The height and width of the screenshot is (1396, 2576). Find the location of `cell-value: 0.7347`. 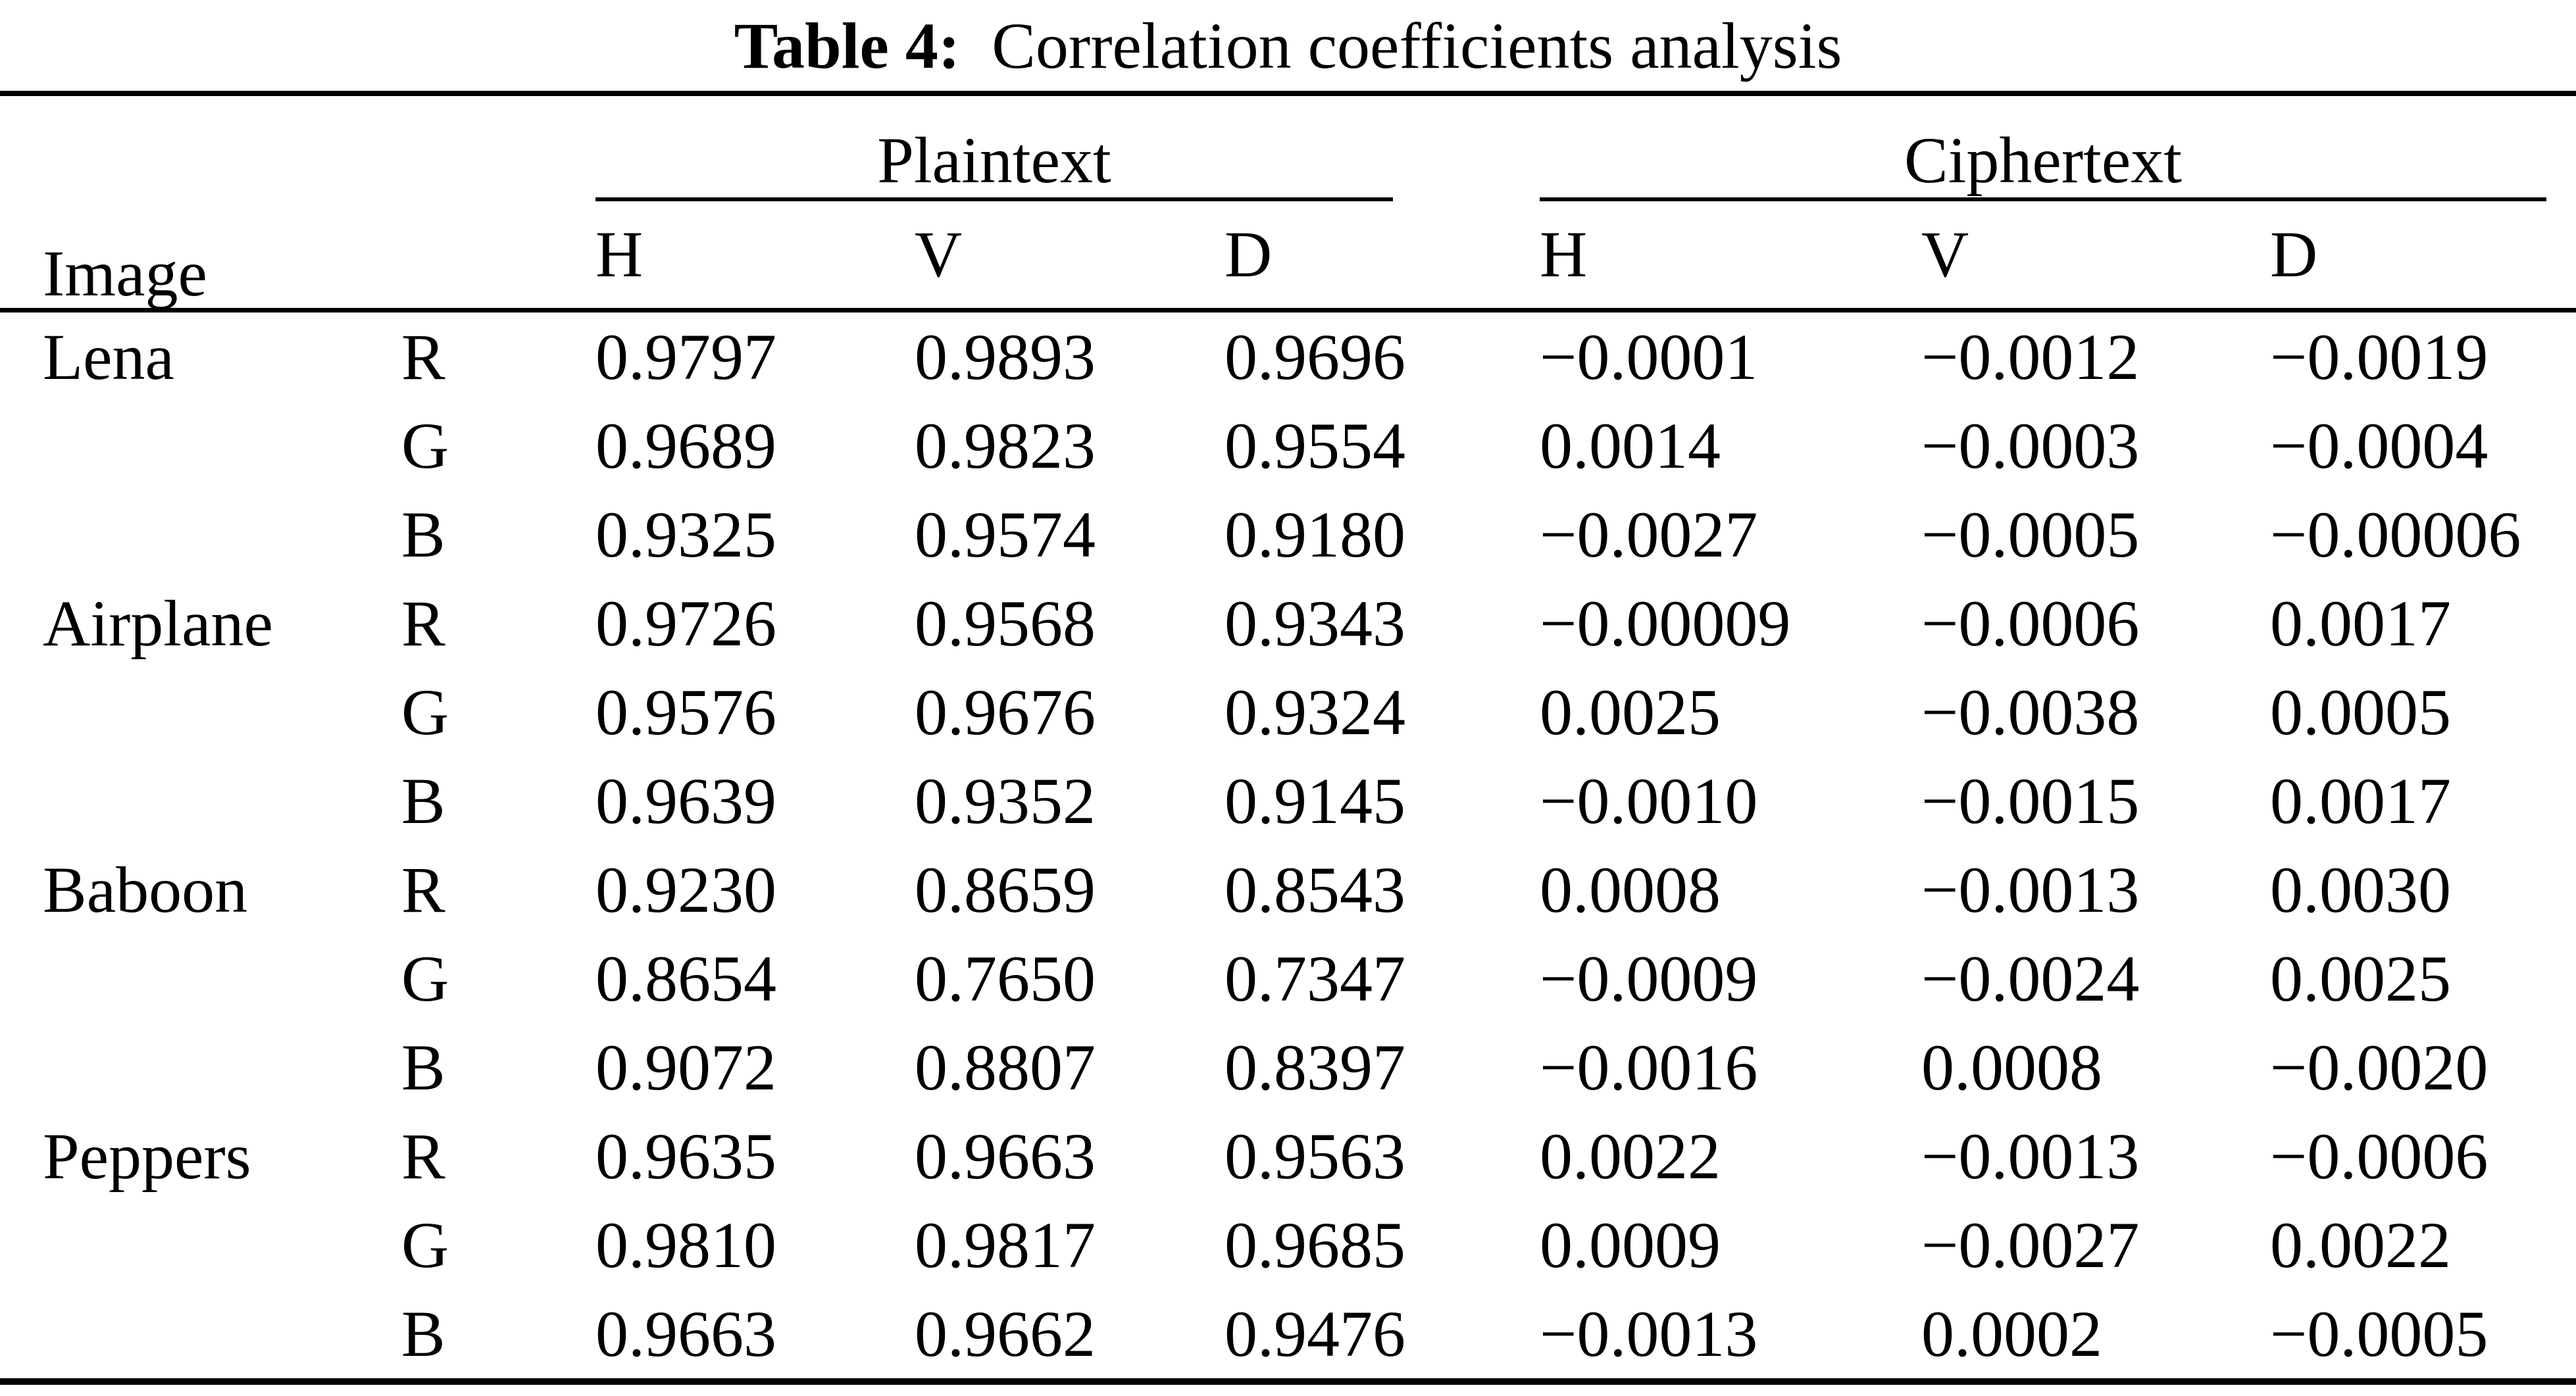

cell-value: 0.7347 is located at coordinates (1315, 978).